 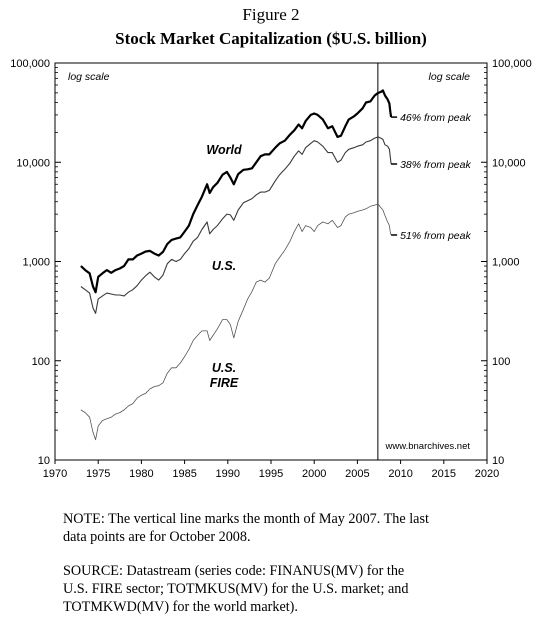 What do you see at coordinates (450, 77) in the screenshot?
I see `log-scale-note-right: log scale` at bounding box center [450, 77].